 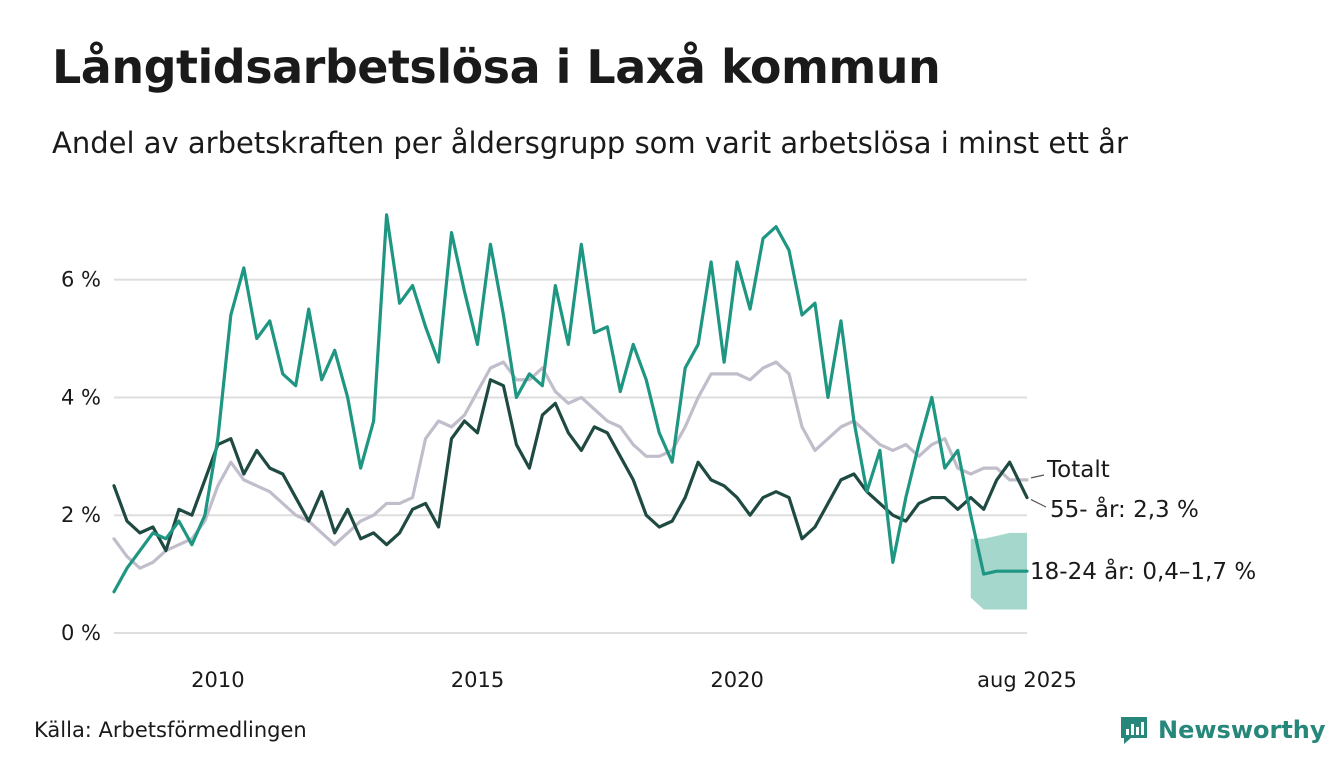 What do you see at coordinates (1037, 476) in the screenshot?
I see `leader-line-totalt` at bounding box center [1037, 476].